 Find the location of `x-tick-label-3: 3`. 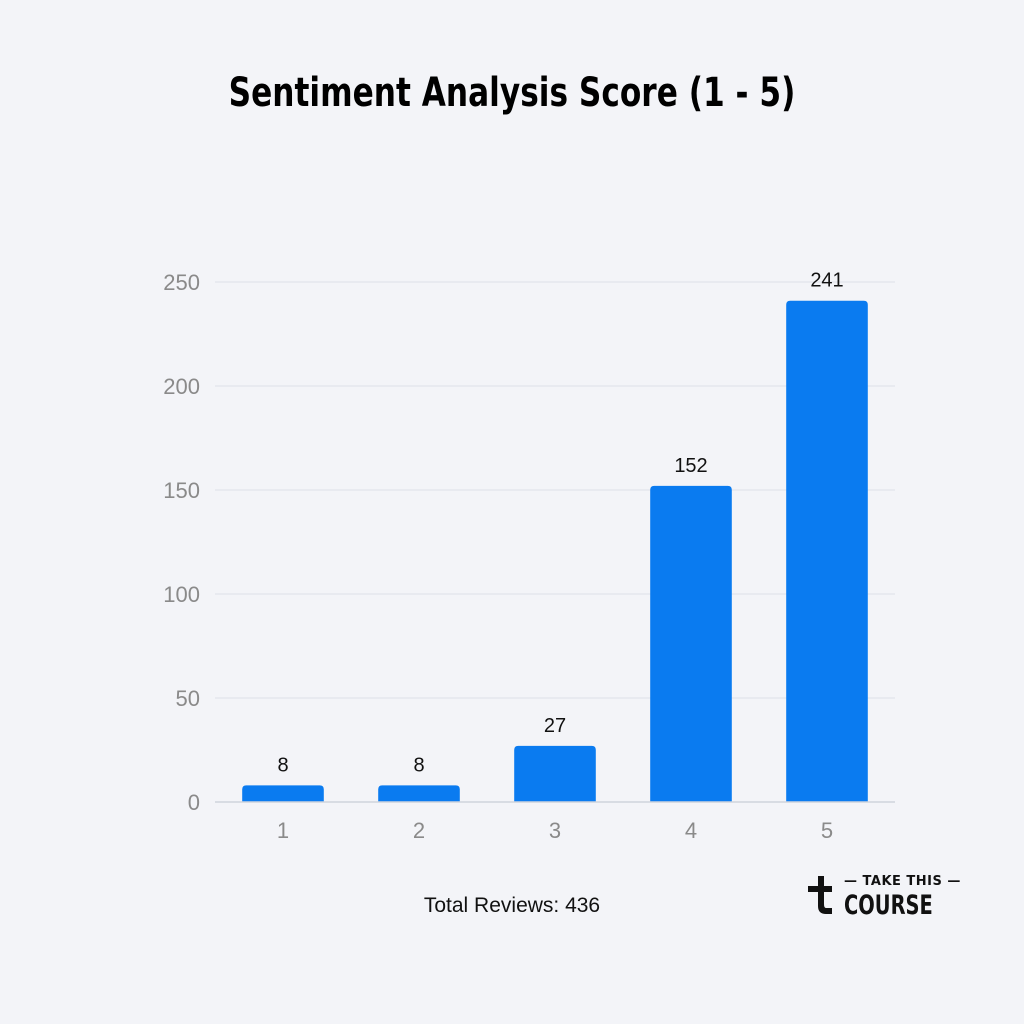

x-tick-label-3: 3 is located at coordinates (555, 830).